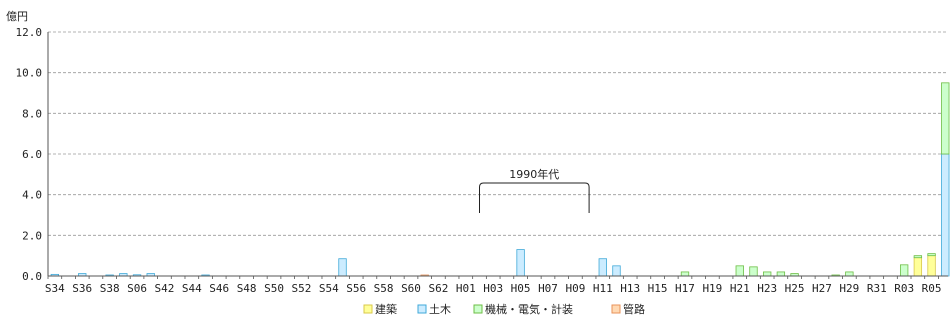  What do you see at coordinates (137, 288) in the screenshot?
I see `x-tick-label: S06` at bounding box center [137, 288].